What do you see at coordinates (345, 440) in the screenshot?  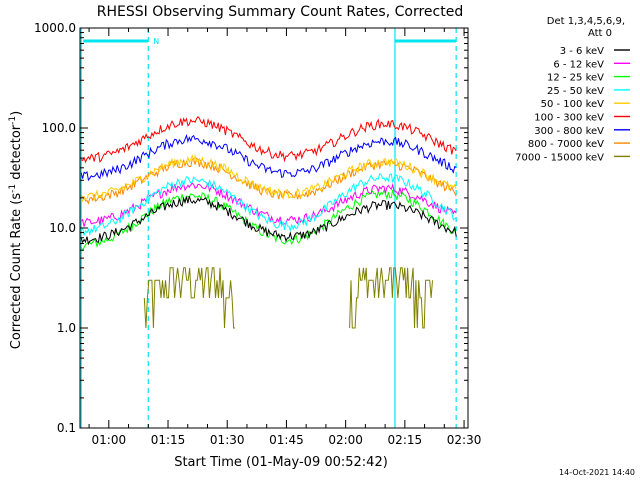 I see `x-tick-label: 02:00` at bounding box center [345, 440].